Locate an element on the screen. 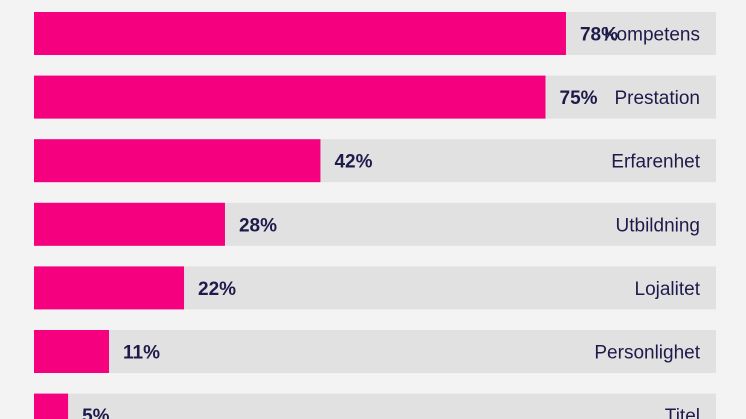  category-label-kompetens: Kompetens is located at coordinates (652, 35).